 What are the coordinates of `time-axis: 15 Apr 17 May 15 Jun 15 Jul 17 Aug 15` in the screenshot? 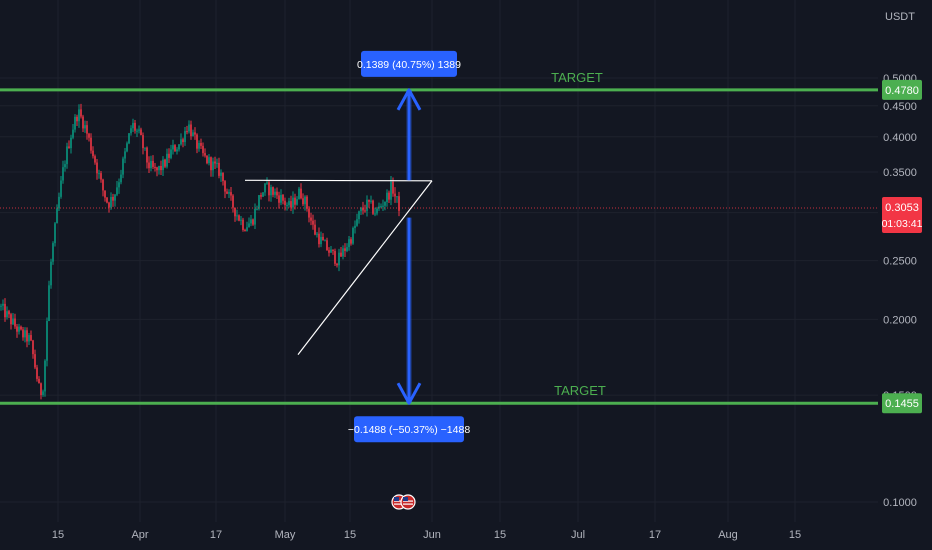 It's located at (426, 535).